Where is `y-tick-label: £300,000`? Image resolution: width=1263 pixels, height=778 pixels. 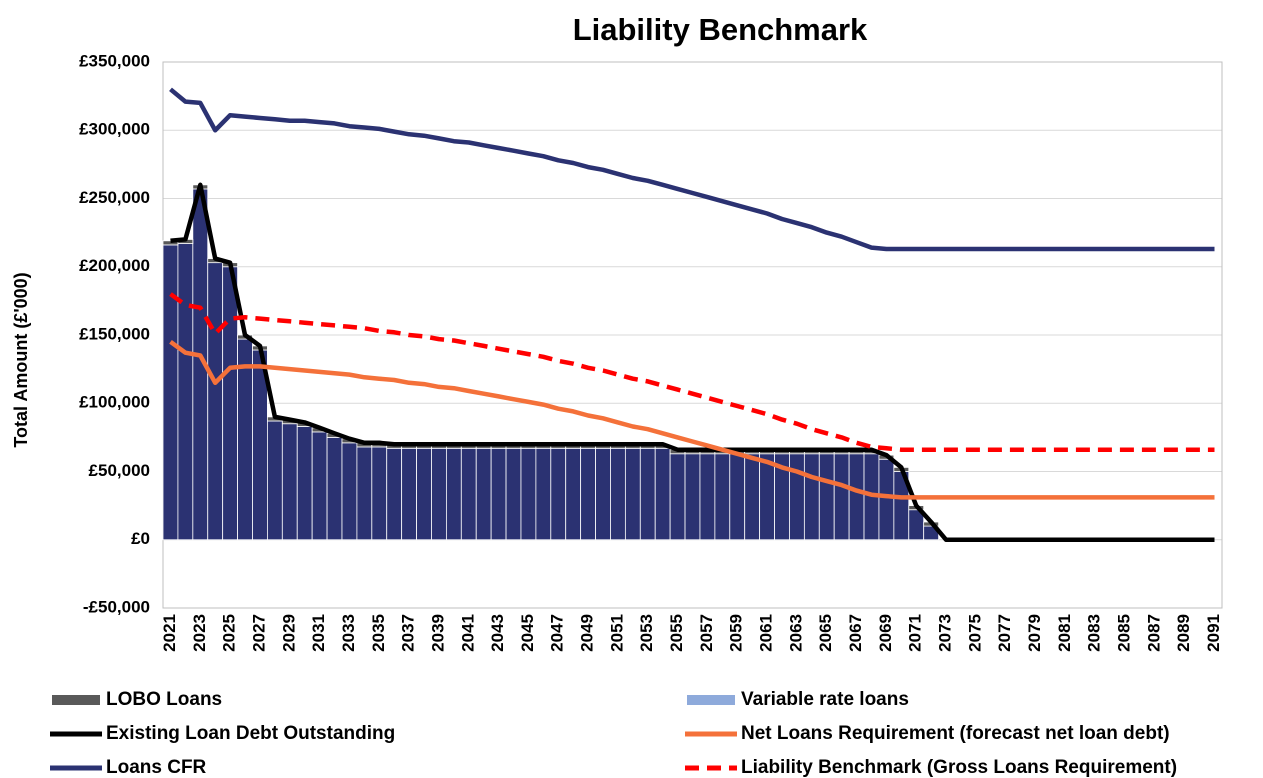 y-tick-label: £300,000 is located at coordinates (114, 129).